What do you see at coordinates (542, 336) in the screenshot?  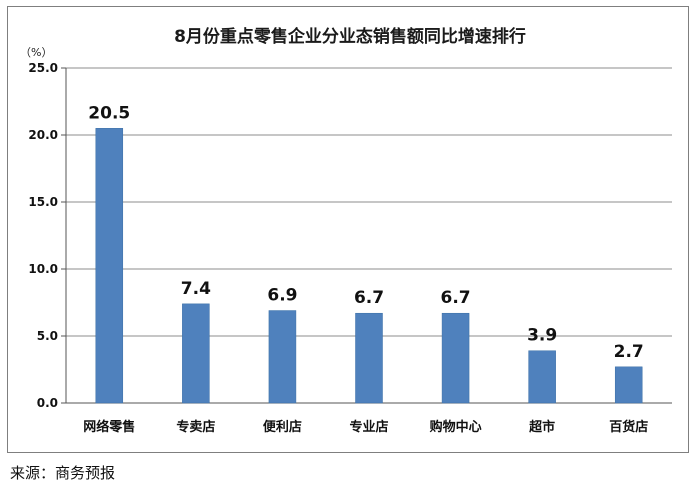 I see `data-label: 3.9` at bounding box center [542, 336].